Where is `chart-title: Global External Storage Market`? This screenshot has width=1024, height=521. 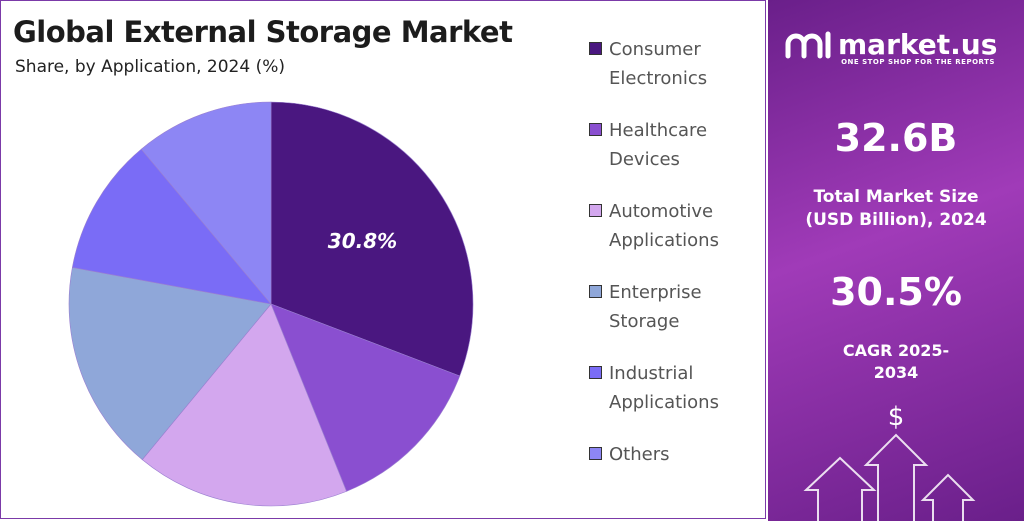
chart-title: Global External Storage Market is located at coordinates (263, 32).